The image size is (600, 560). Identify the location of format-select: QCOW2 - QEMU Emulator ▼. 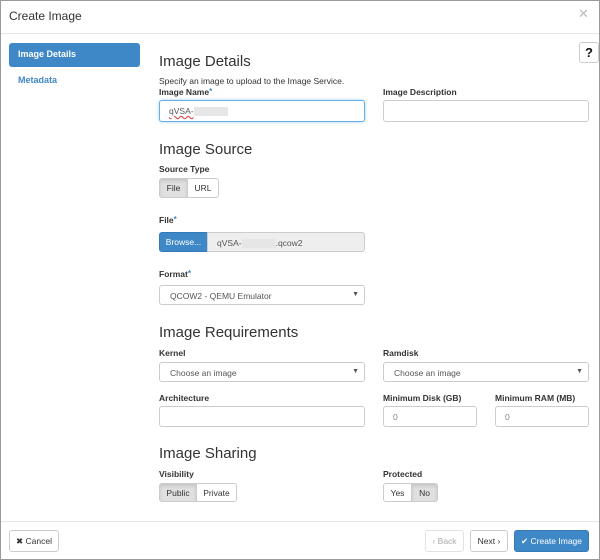
(262, 295).